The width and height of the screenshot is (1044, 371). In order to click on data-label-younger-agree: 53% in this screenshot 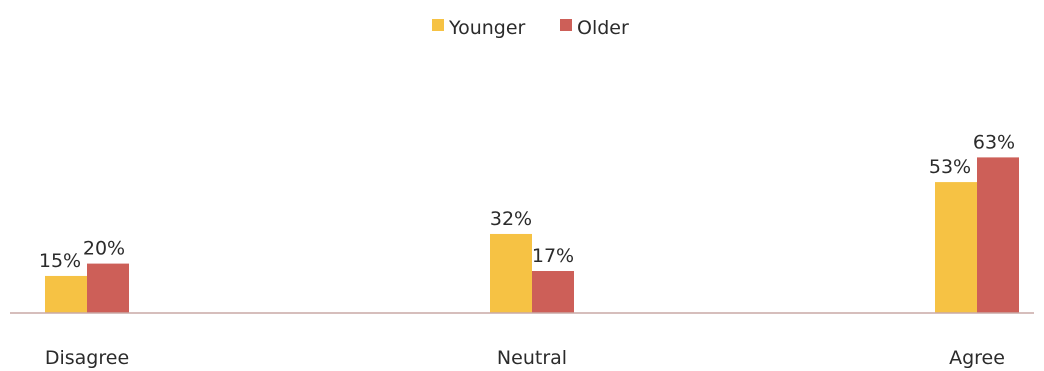, I will do `click(950, 167)`.